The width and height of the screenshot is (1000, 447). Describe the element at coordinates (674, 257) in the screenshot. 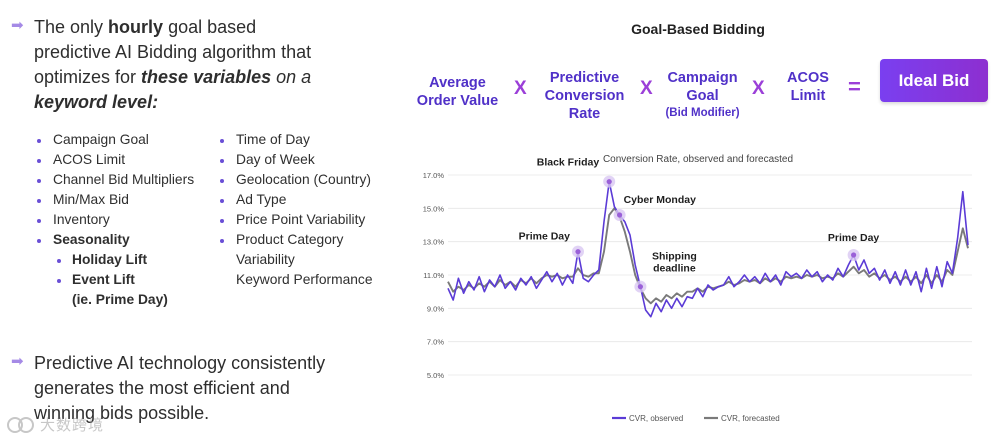

I see `annotation-label: Shipping` at that location.